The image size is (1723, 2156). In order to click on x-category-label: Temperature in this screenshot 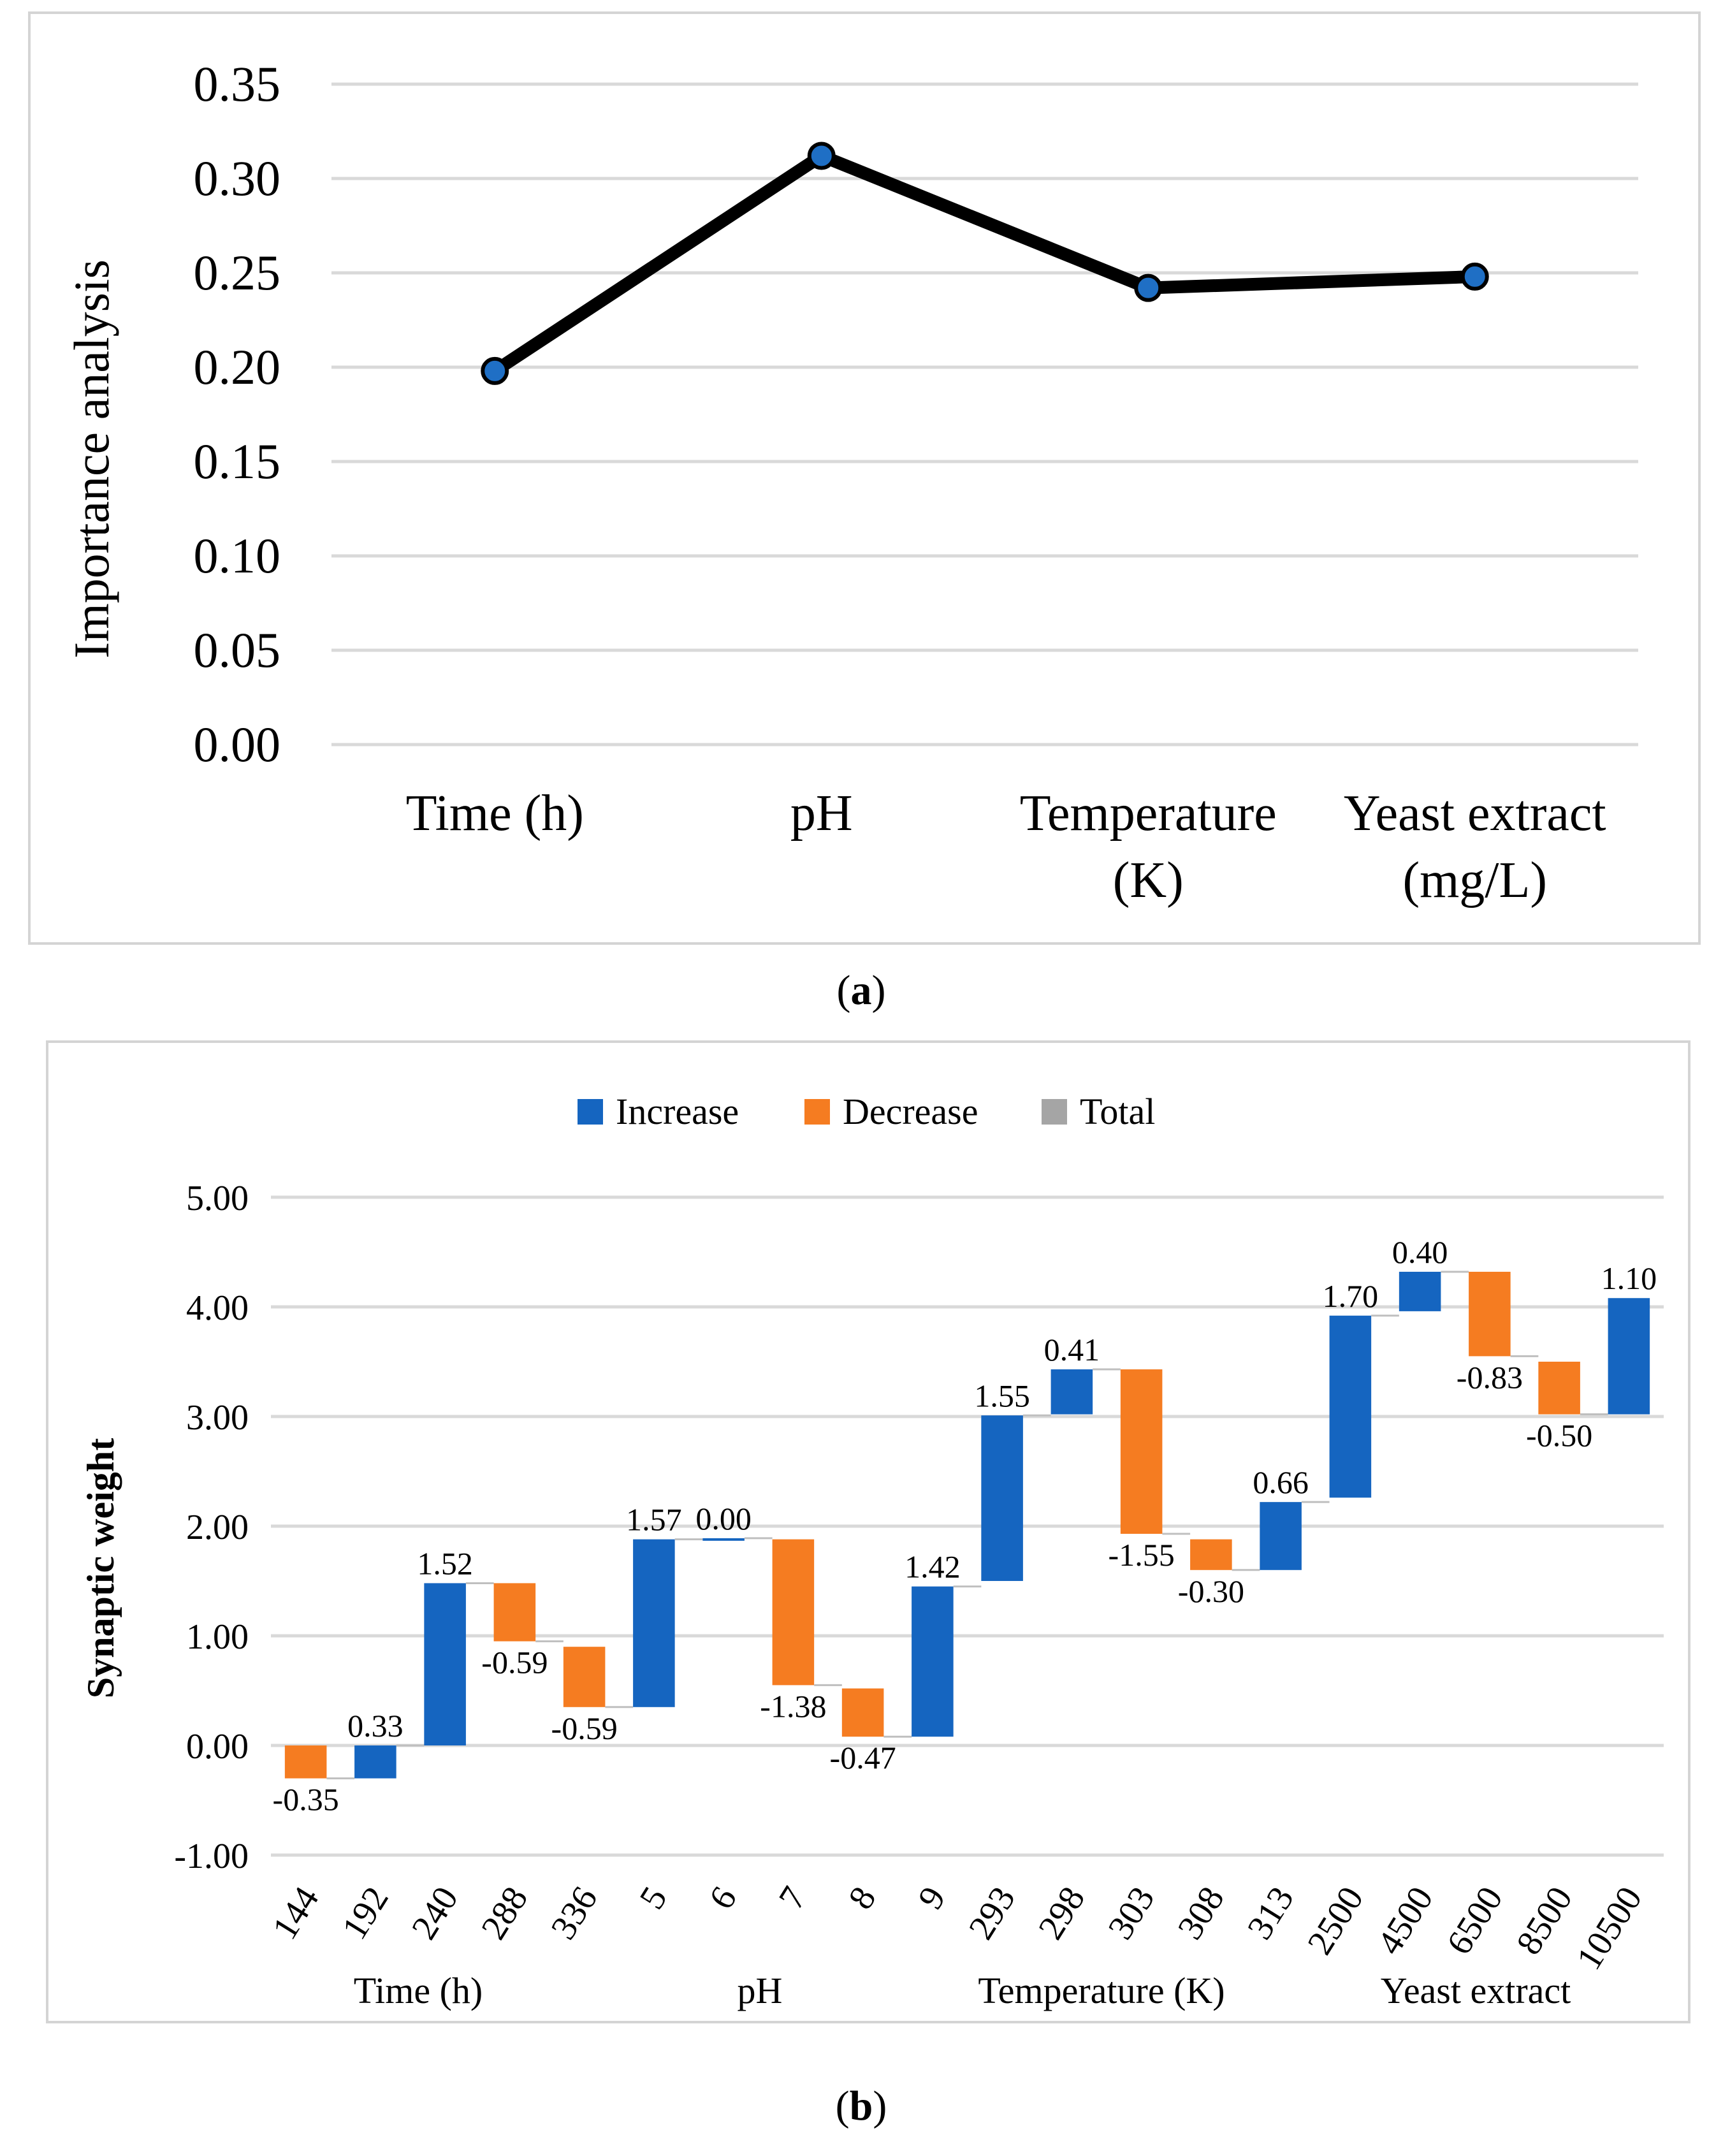, I will do `click(1148, 813)`.